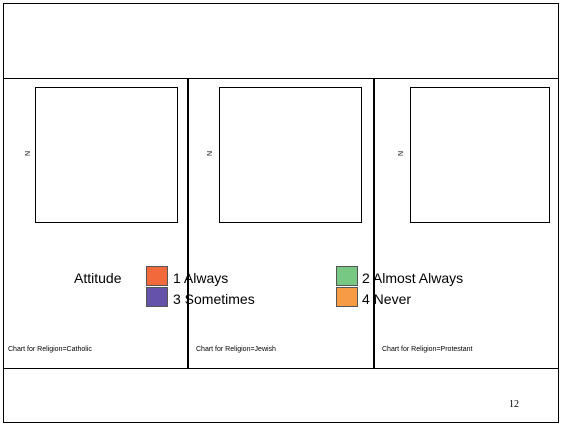 The height and width of the screenshot is (426, 563). What do you see at coordinates (281, 78) in the screenshot?
I see `panel-top-line` at bounding box center [281, 78].